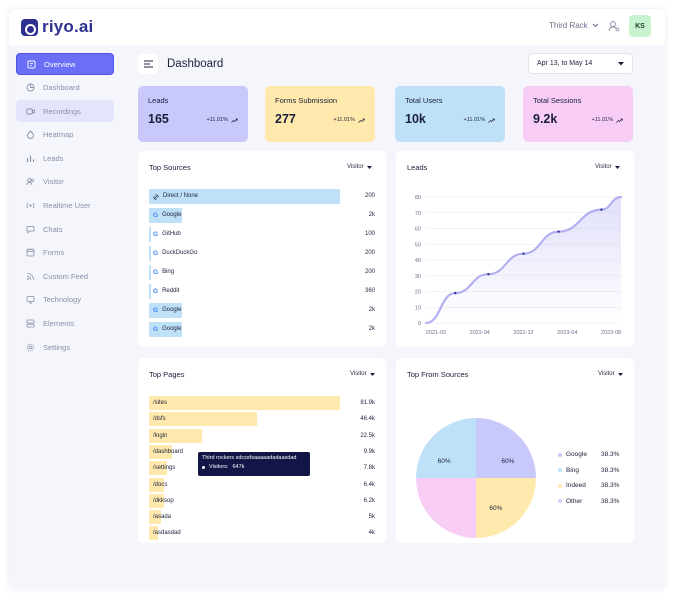  I want to click on sidebar-item-heatmap: Heatmap, so click(65, 135).